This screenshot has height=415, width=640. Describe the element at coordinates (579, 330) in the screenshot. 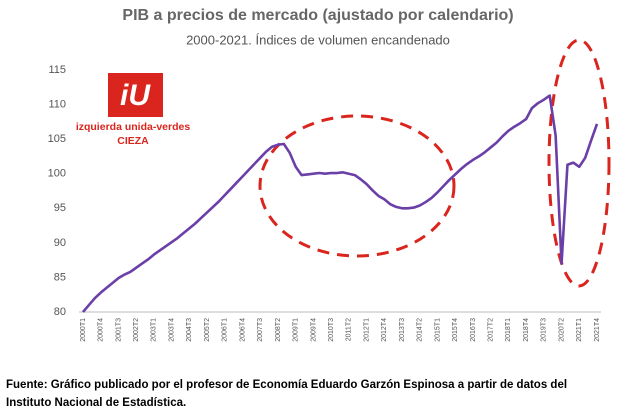

I see `x-tick-label: 2021T1` at that location.